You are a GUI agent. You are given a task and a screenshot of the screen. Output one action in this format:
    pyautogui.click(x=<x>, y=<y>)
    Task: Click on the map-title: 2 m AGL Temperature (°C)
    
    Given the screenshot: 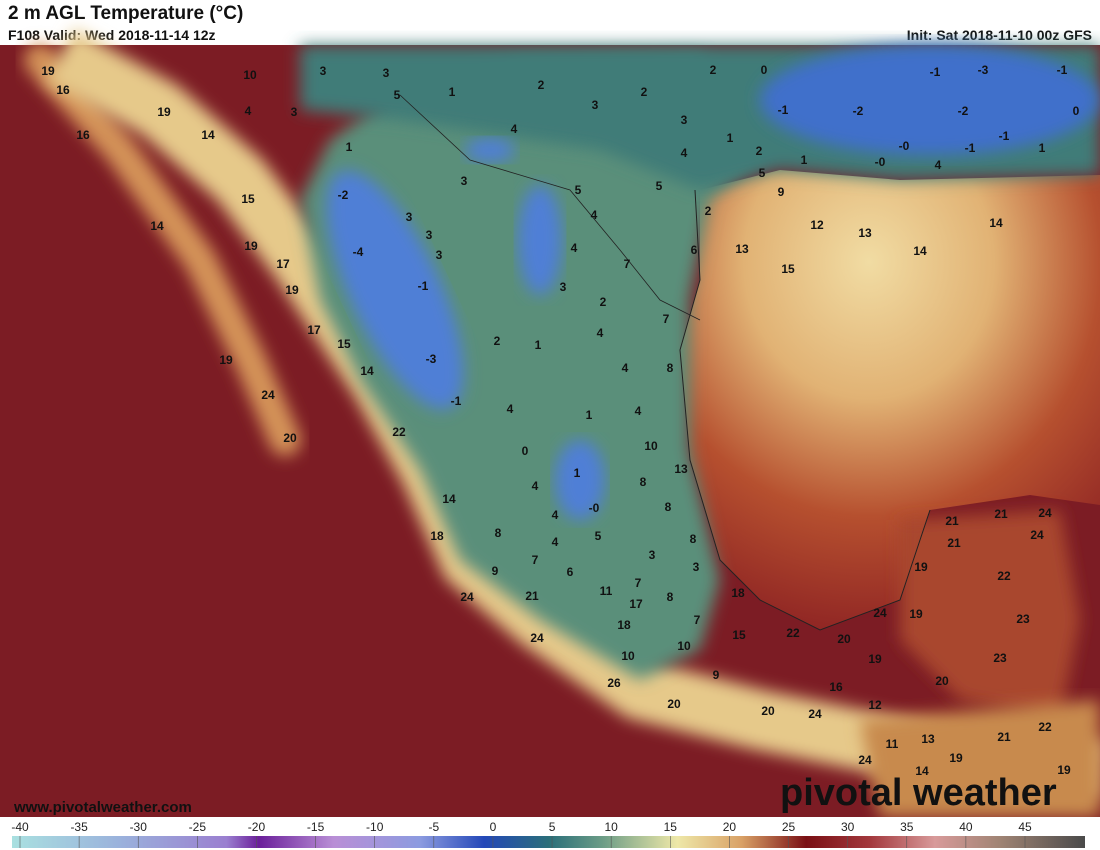 What is the action you would take?
    pyautogui.click(x=126, y=13)
    